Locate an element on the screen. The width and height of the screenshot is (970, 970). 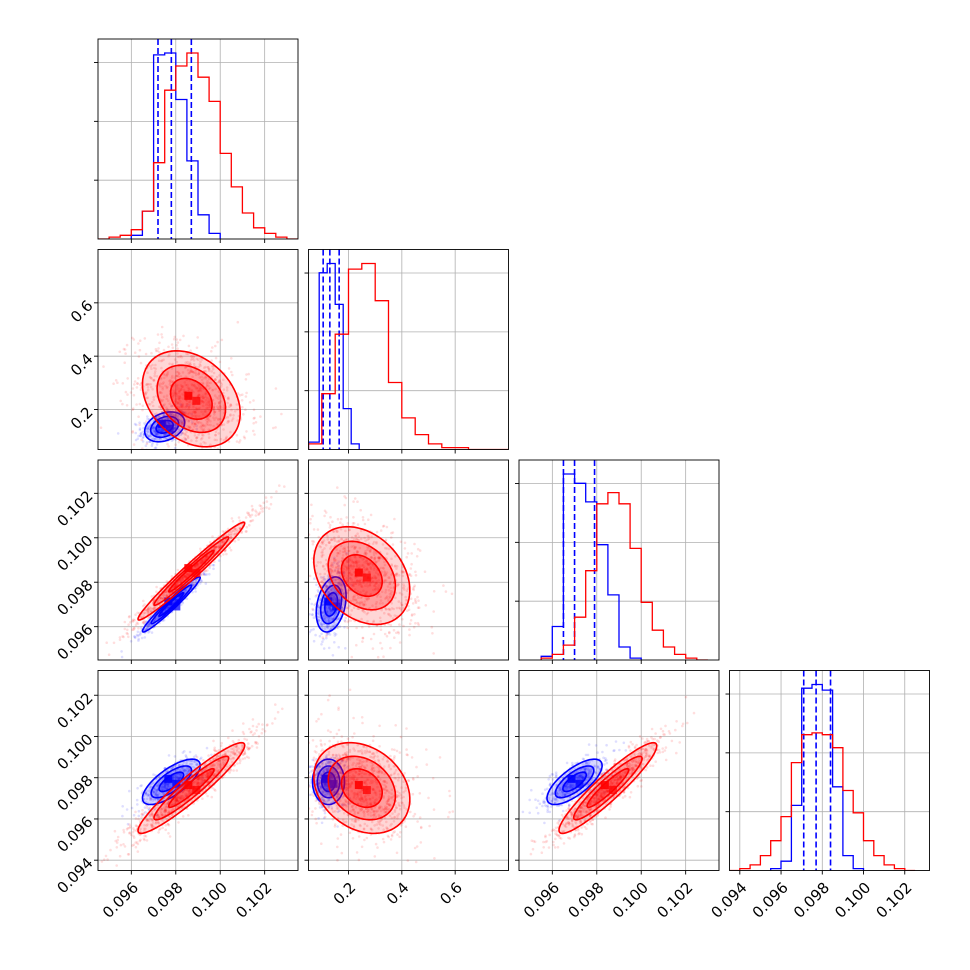
y-tick-label: 0.102 is located at coordinates (74, 508).